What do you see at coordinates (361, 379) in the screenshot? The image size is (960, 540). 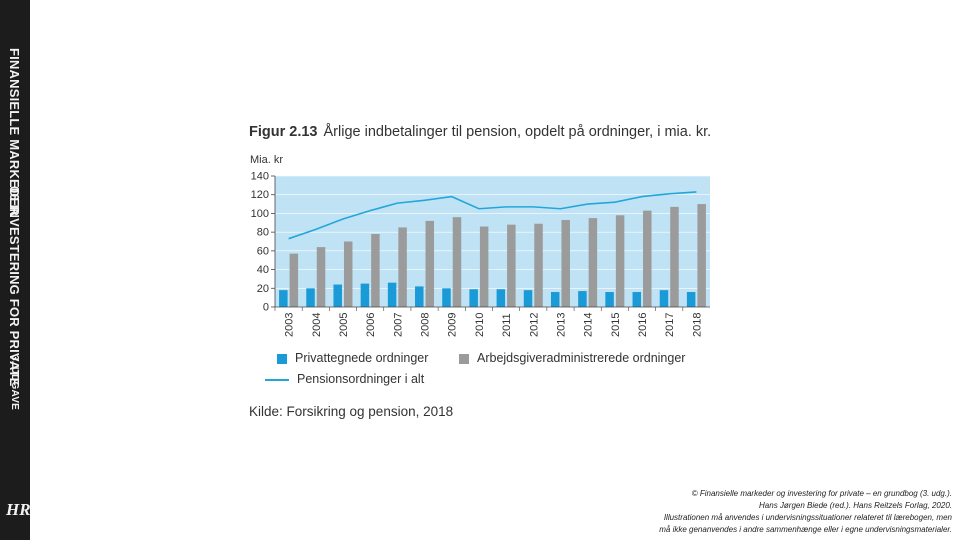 I see `legend-label-total: Pensionsordninger i alt` at bounding box center [361, 379].